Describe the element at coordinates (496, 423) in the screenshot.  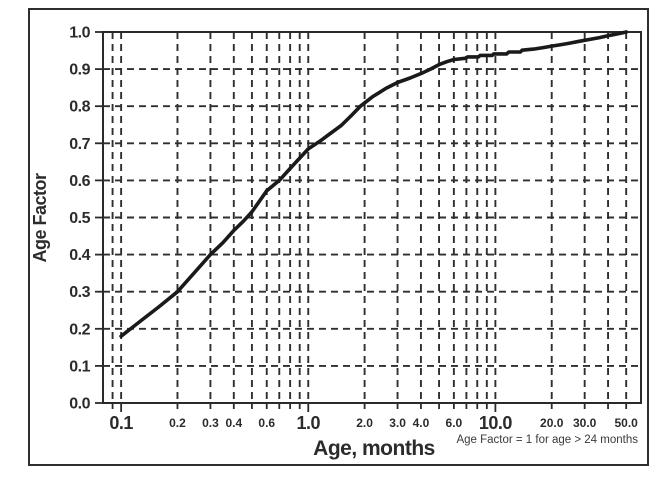
I see `x-tick-label-10.0: 10.0` at that location.